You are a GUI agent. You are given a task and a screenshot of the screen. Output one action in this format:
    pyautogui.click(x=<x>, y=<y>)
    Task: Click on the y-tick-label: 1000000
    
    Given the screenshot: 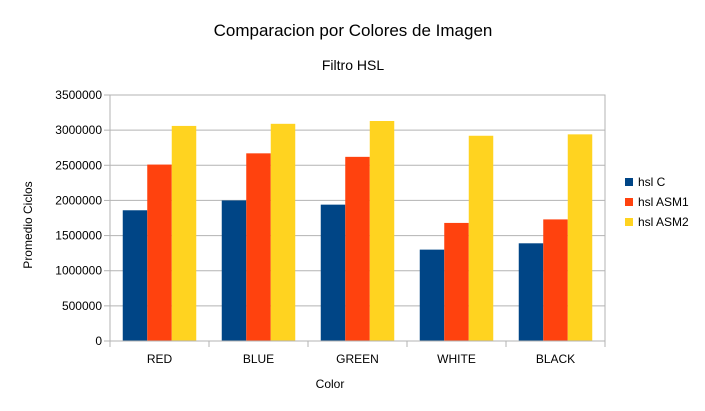 What is the action you would take?
    pyautogui.click(x=78, y=271)
    